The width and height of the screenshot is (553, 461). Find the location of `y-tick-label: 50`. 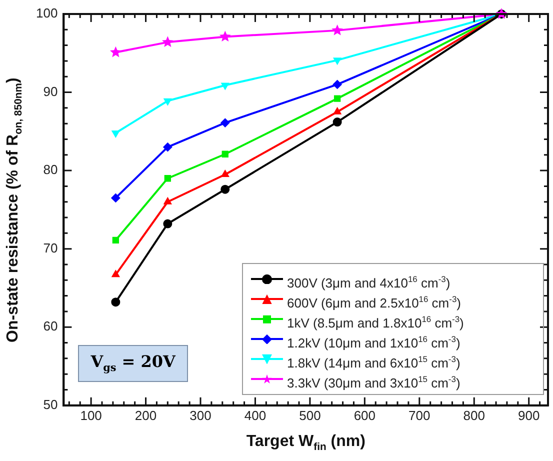

y-tick-label: 50 is located at coordinates (50, 404).